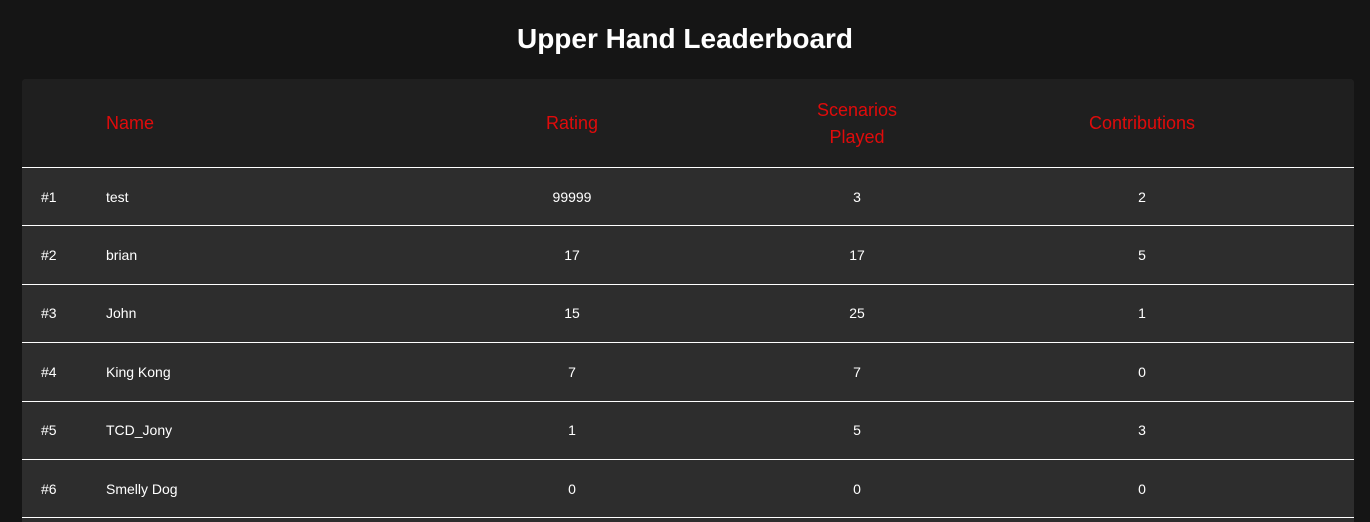  I want to click on name-cell: John, so click(121, 313).